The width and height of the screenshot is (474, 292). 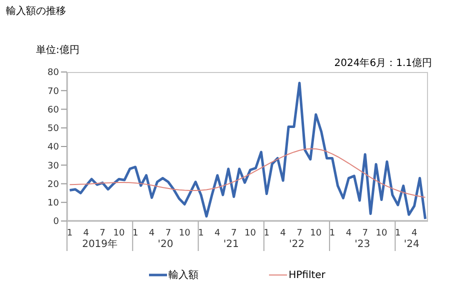 What do you see at coordinates (54, 91) in the screenshot?
I see `y-tick-label: 70` at bounding box center [54, 91].